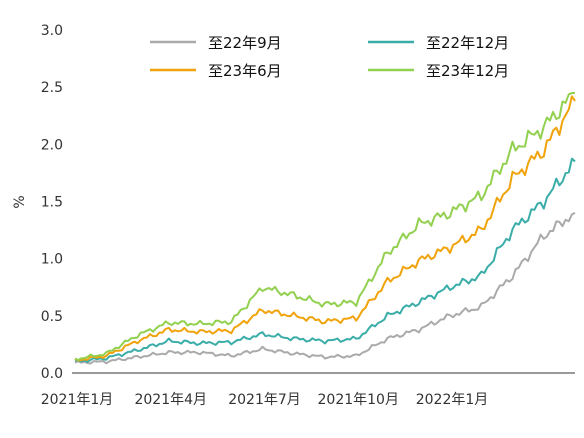  What do you see at coordinates (52, 31) in the screenshot?
I see `y-tick-label: 3.0` at bounding box center [52, 31].